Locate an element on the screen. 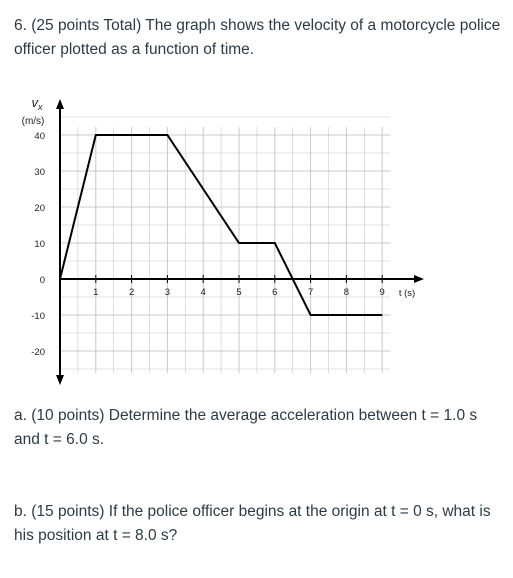  x-axis-label: t (s) is located at coordinates (407, 293).